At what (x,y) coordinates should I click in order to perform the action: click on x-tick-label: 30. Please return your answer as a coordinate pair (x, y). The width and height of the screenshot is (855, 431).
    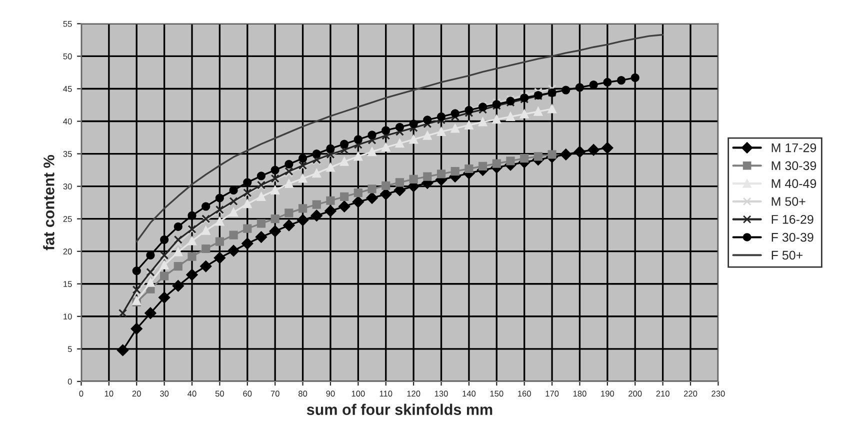
    Looking at the image, I should click on (164, 393).